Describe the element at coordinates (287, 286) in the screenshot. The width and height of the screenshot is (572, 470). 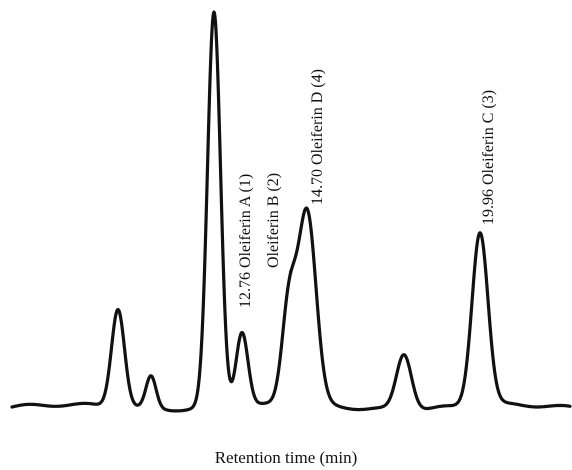
I see `annotation-line-oleiferin-b` at that location.